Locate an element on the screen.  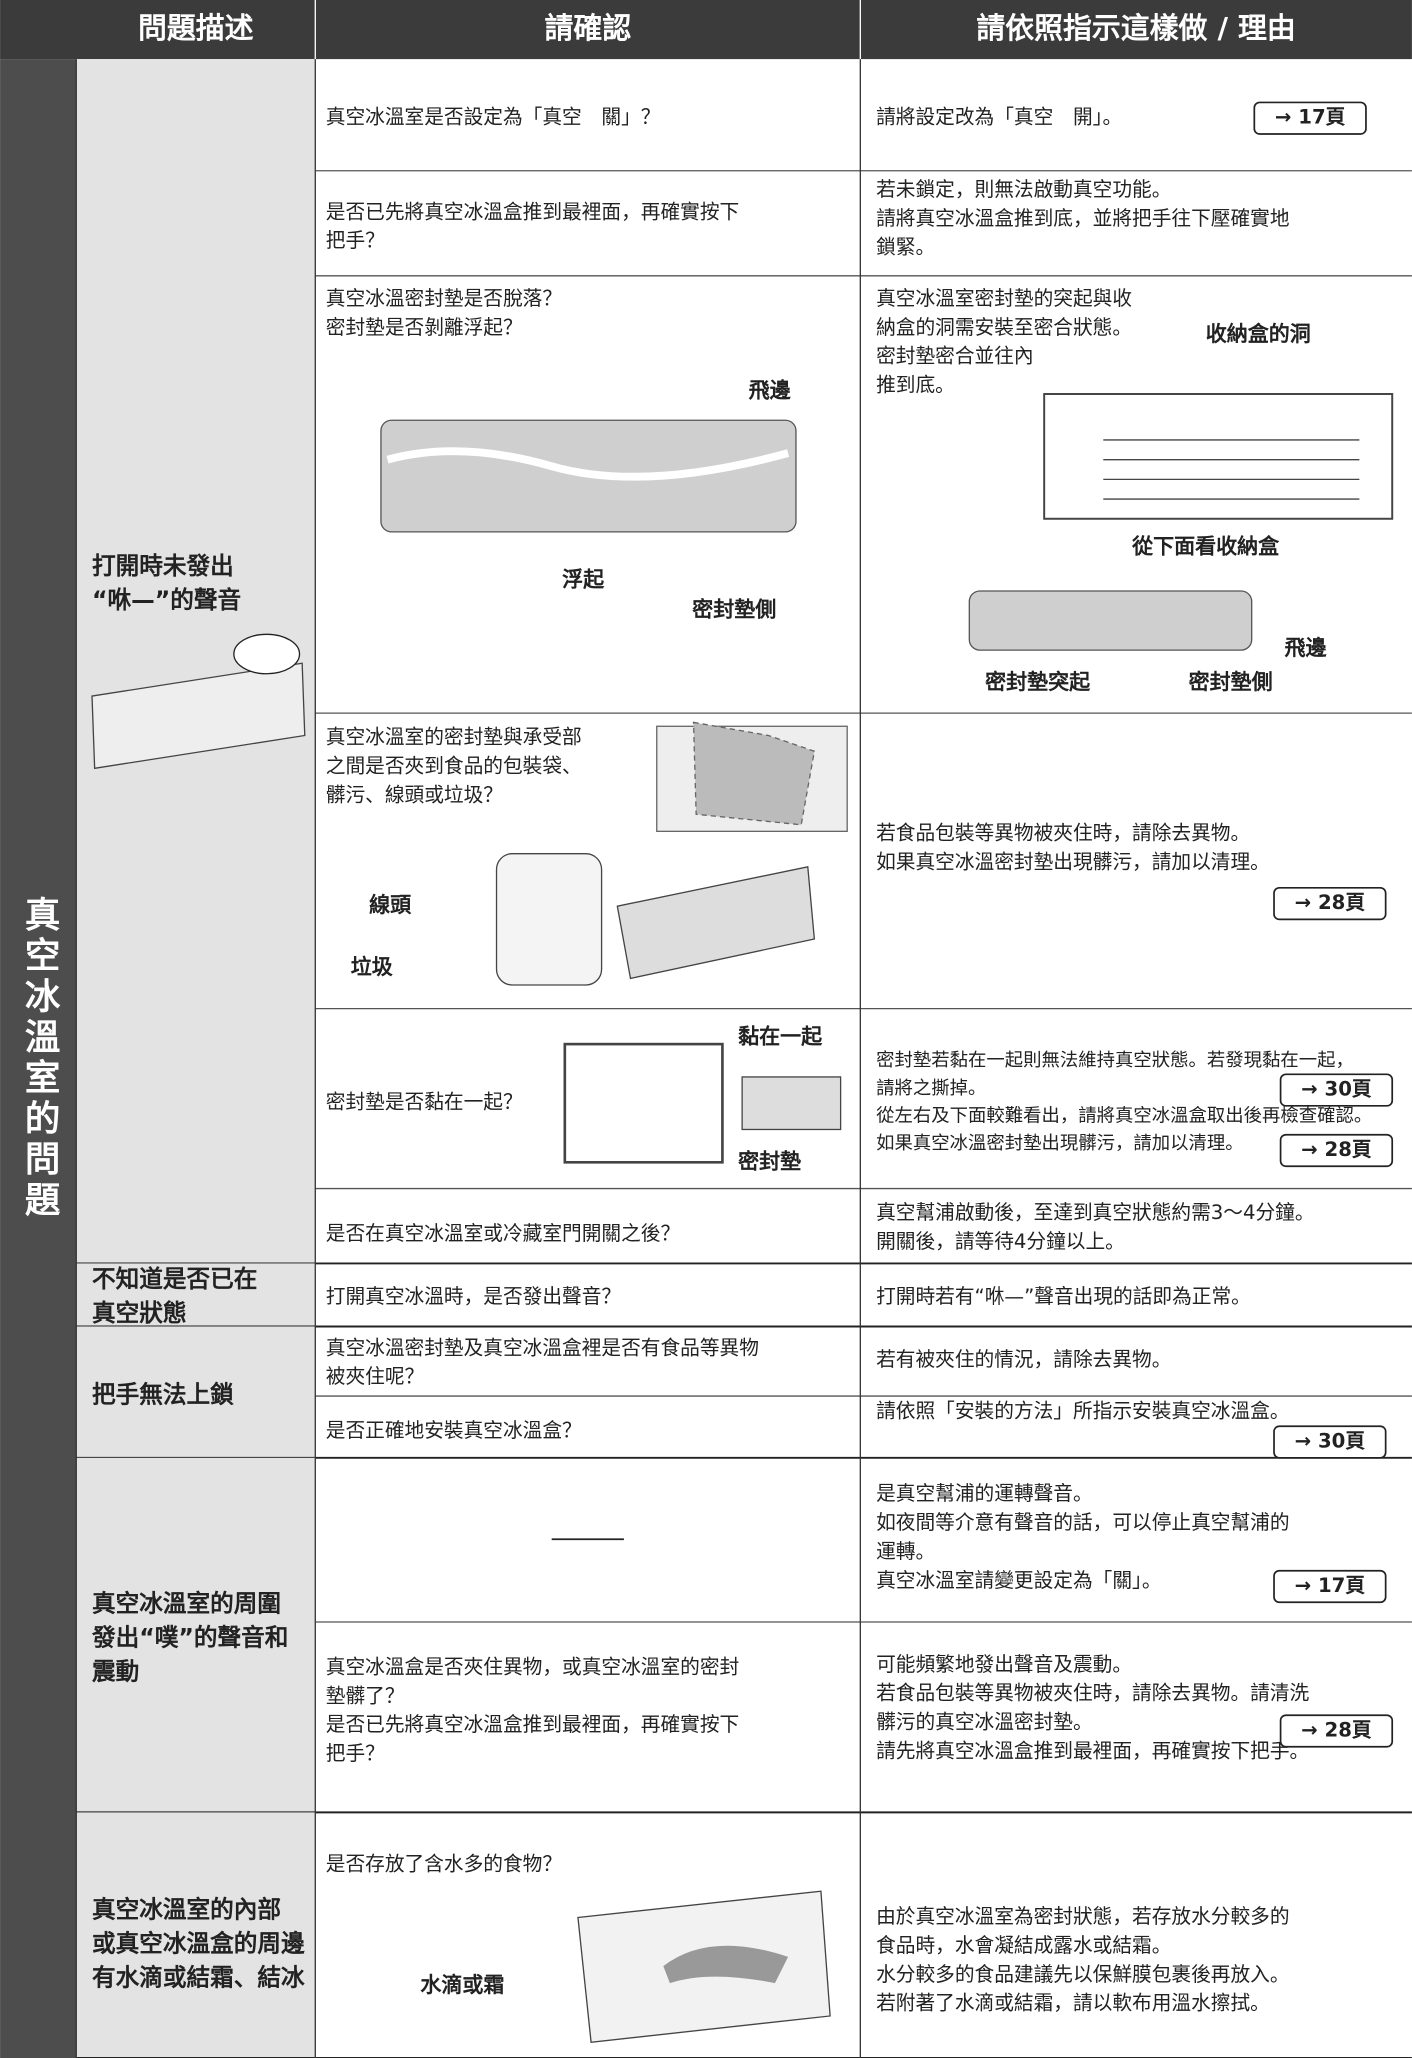
action-text: 請將之撕掉。 is located at coordinates (931, 1088).